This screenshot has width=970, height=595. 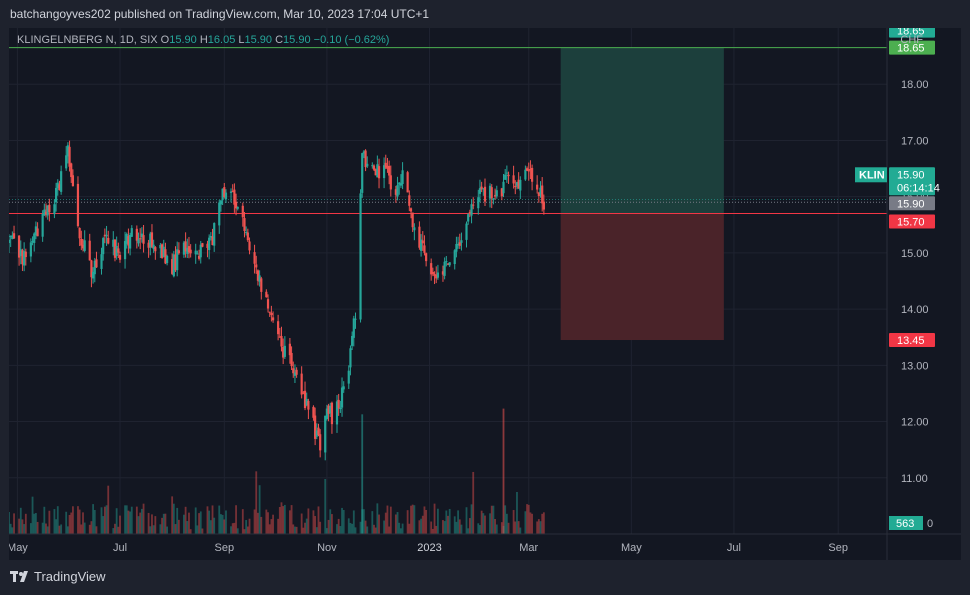 What do you see at coordinates (912, 181) in the screenshot?
I see `last-price-label-bg` at bounding box center [912, 181].